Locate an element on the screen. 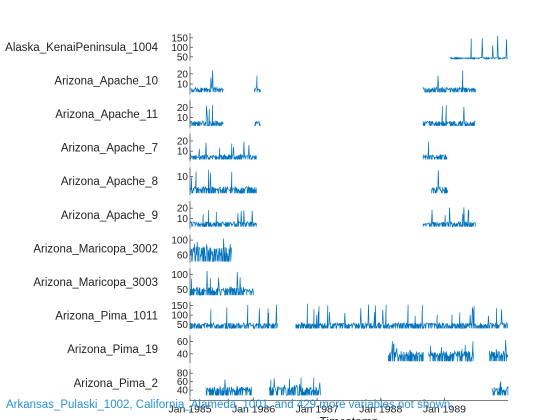 Image resolution: width=560 pixels, height=420 pixels. series-label: Arizona_Pima_1011 is located at coordinates (106, 317).